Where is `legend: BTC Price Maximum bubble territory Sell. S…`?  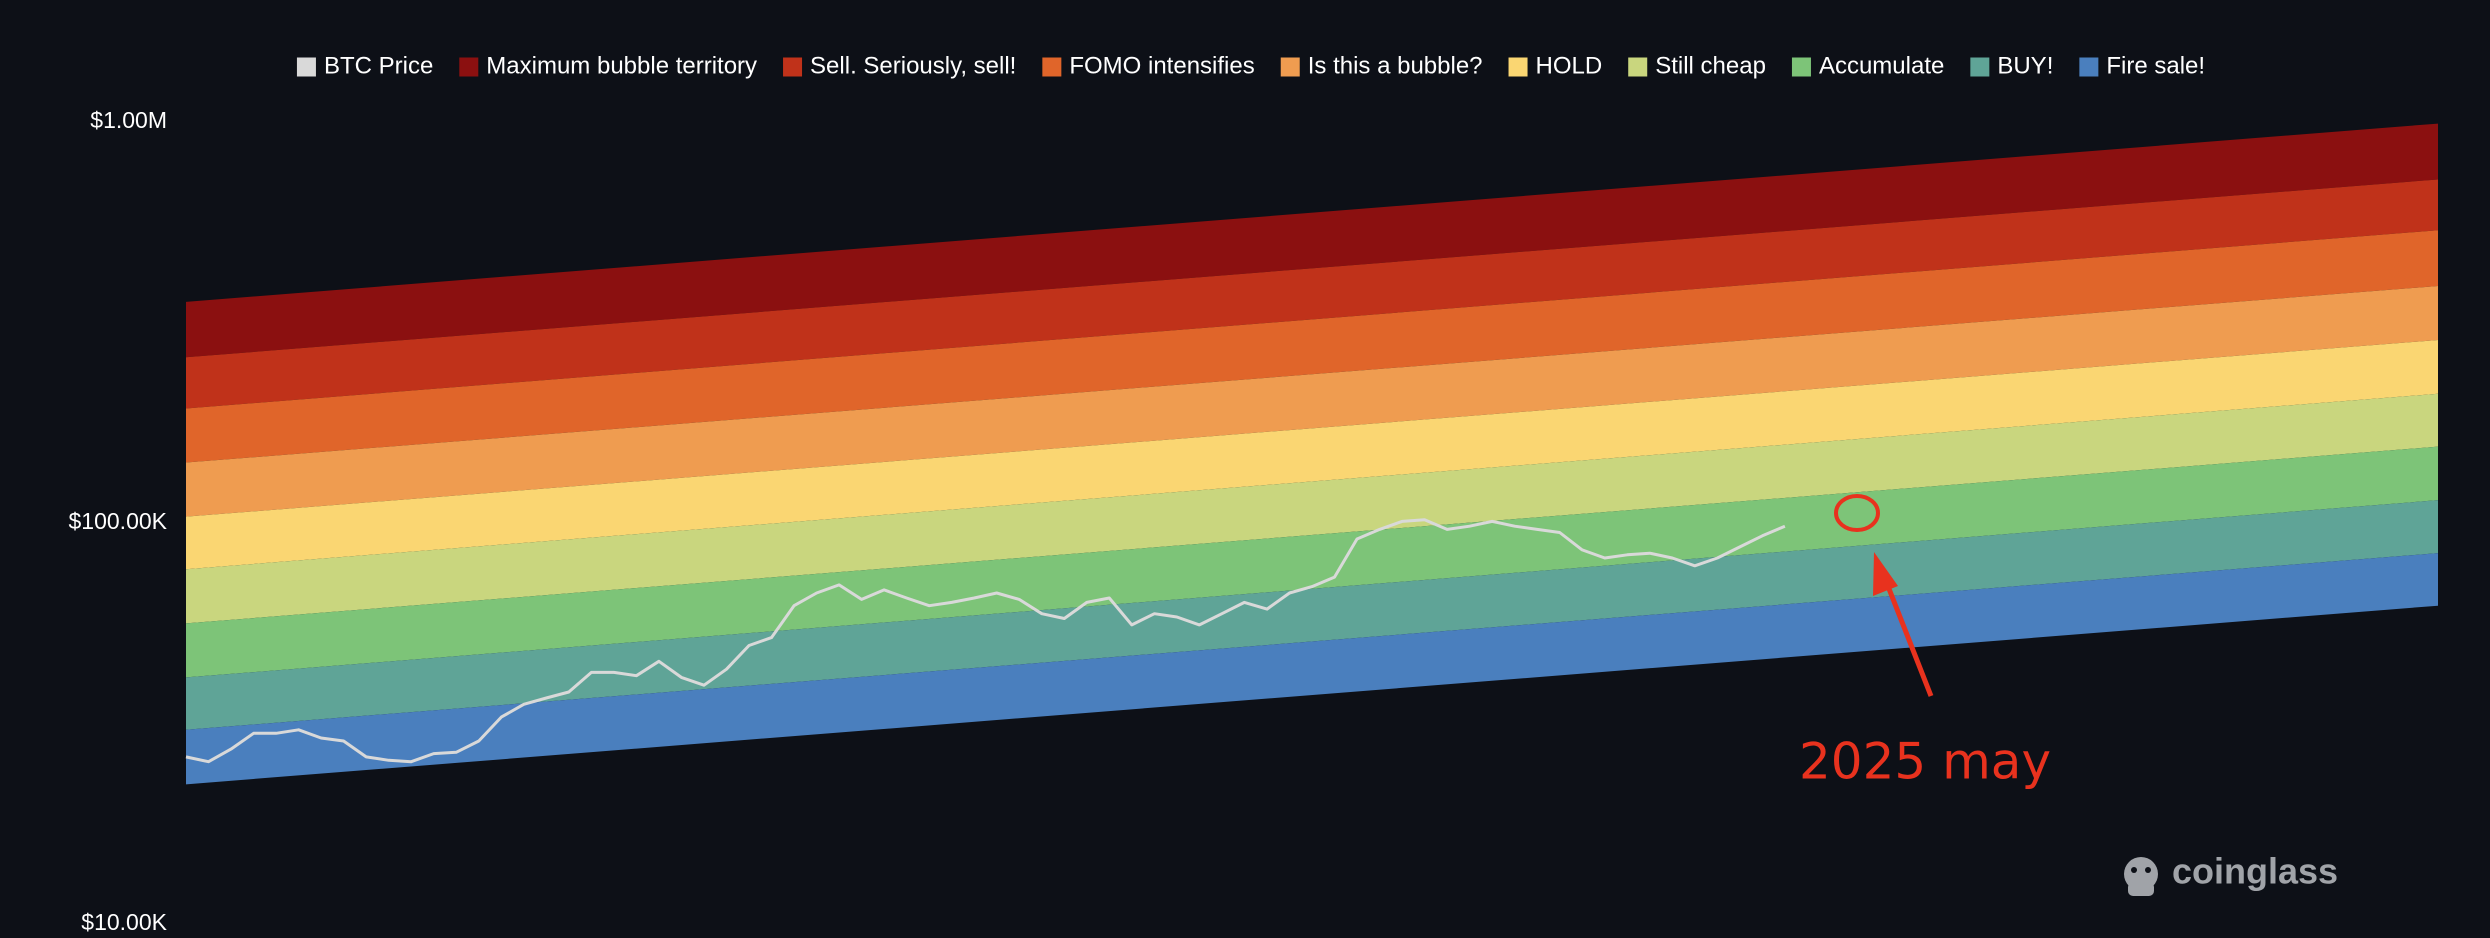 legend: BTC Price Maximum bubble territory Sell. S… is located at coordinates (1250, 65).